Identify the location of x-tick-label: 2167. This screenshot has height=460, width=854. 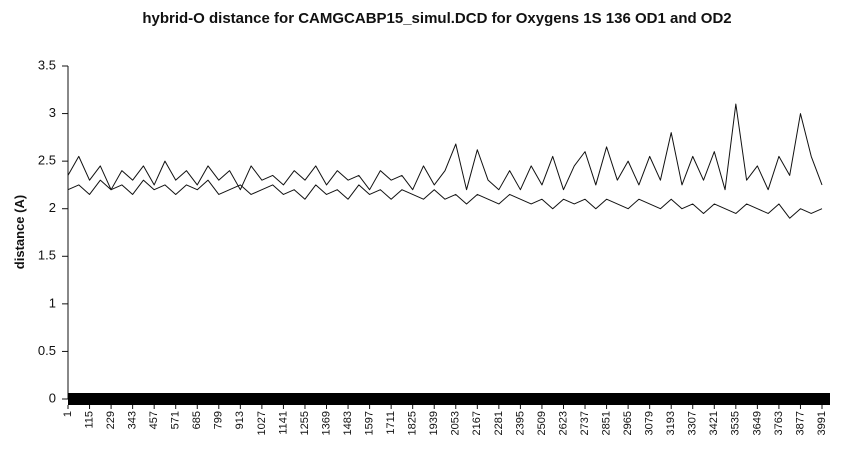
(477, 423).